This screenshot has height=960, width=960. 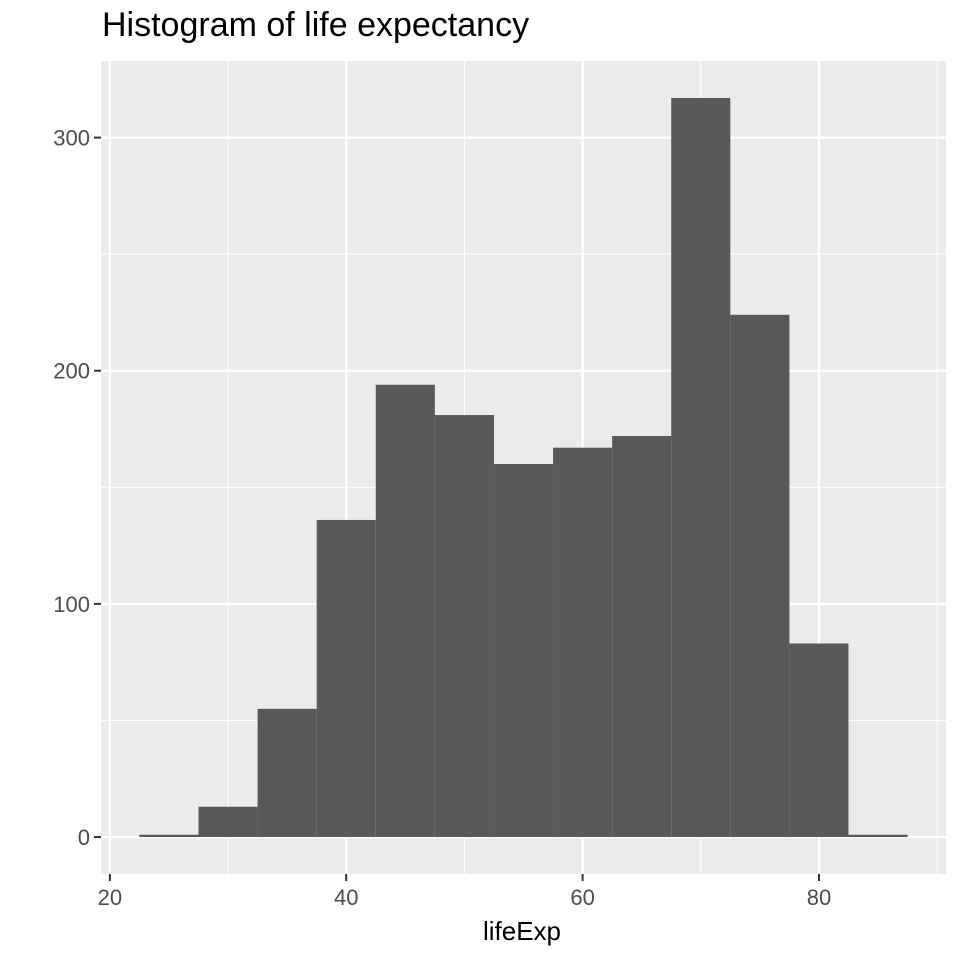 I want to click on x-axis: 20 40 60 80, so click(x=464, y=892).